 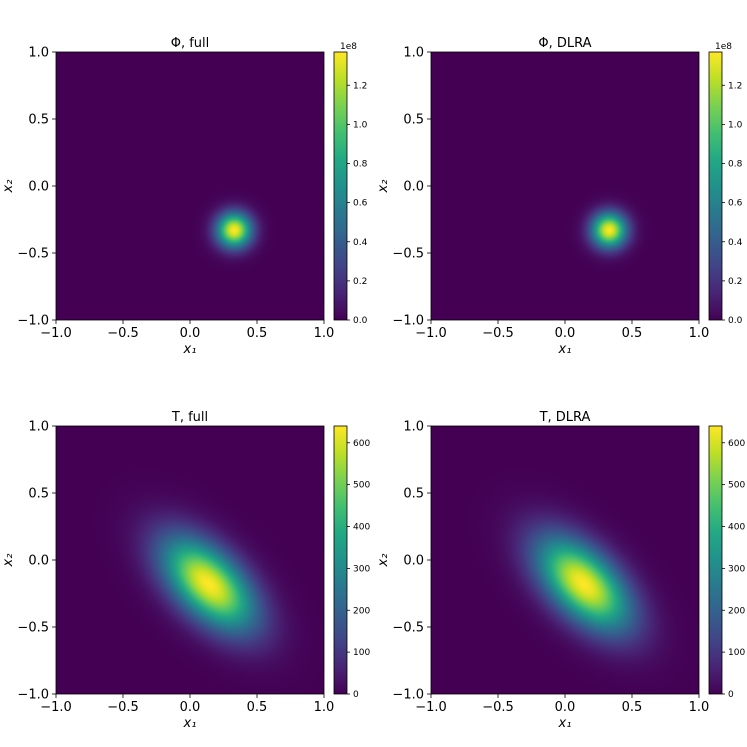 What do you see at coordinates (565, 417) in the screenshot?
I see `subplot-title: T, DLRA` at bounding box center [565, 417].